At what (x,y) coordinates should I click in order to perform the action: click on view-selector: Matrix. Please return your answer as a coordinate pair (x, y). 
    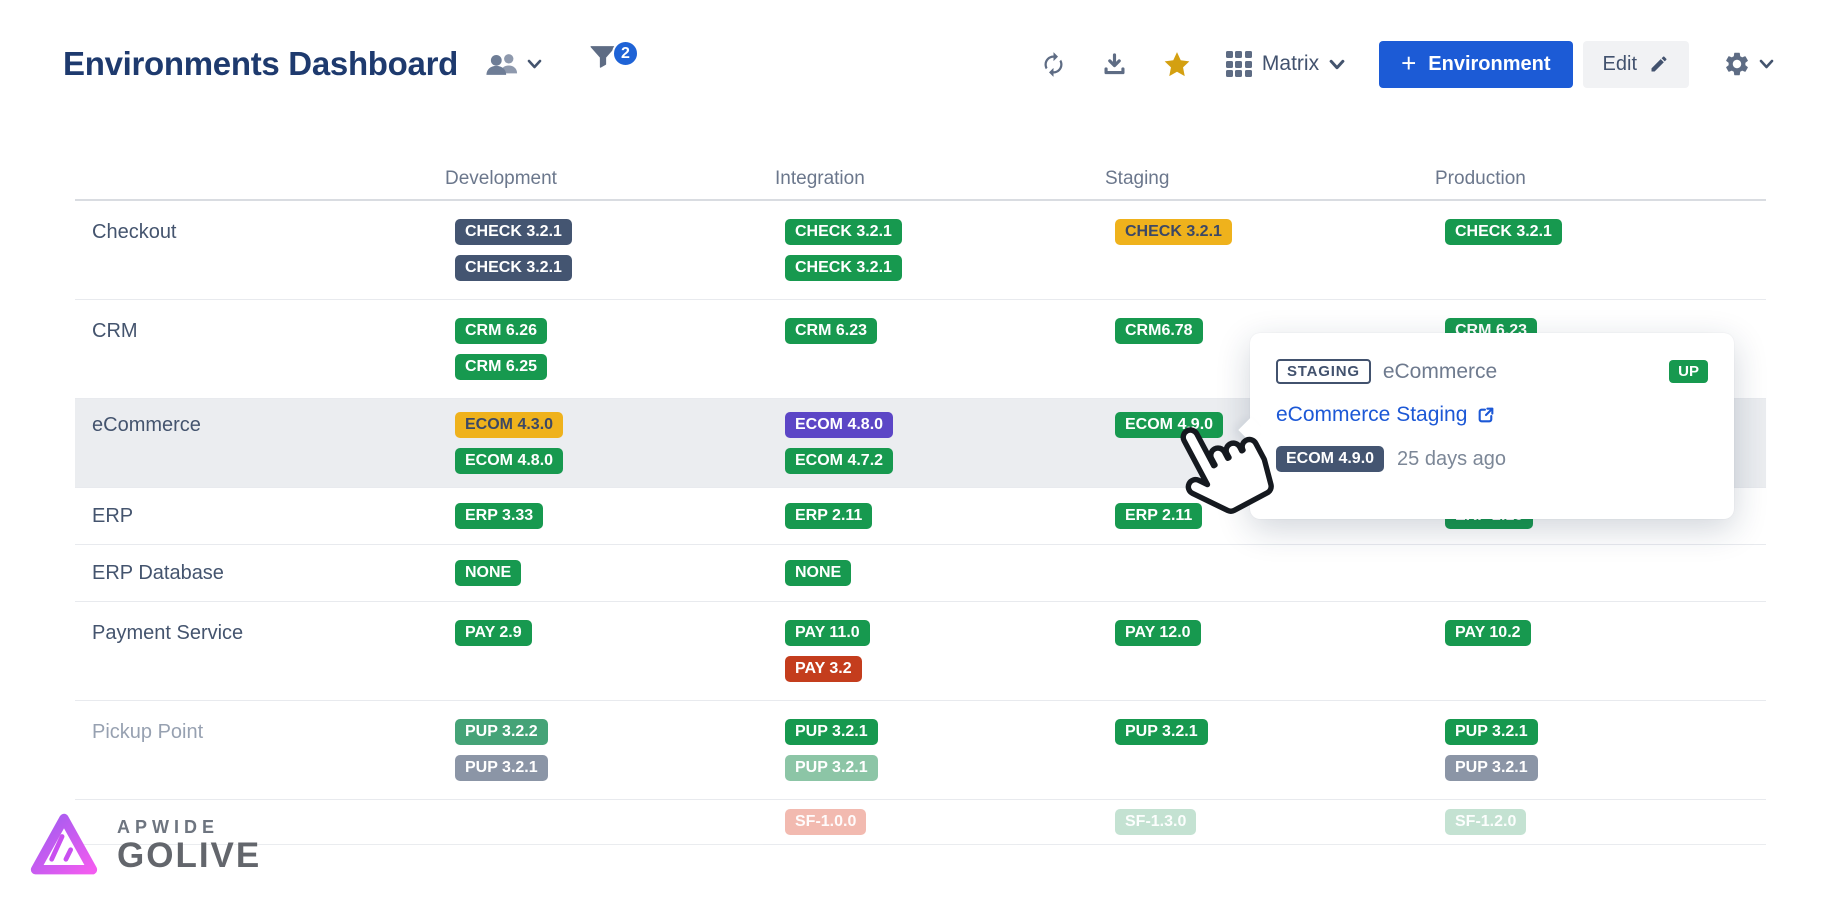
    Looking at the image, I should click on (1285, 64).